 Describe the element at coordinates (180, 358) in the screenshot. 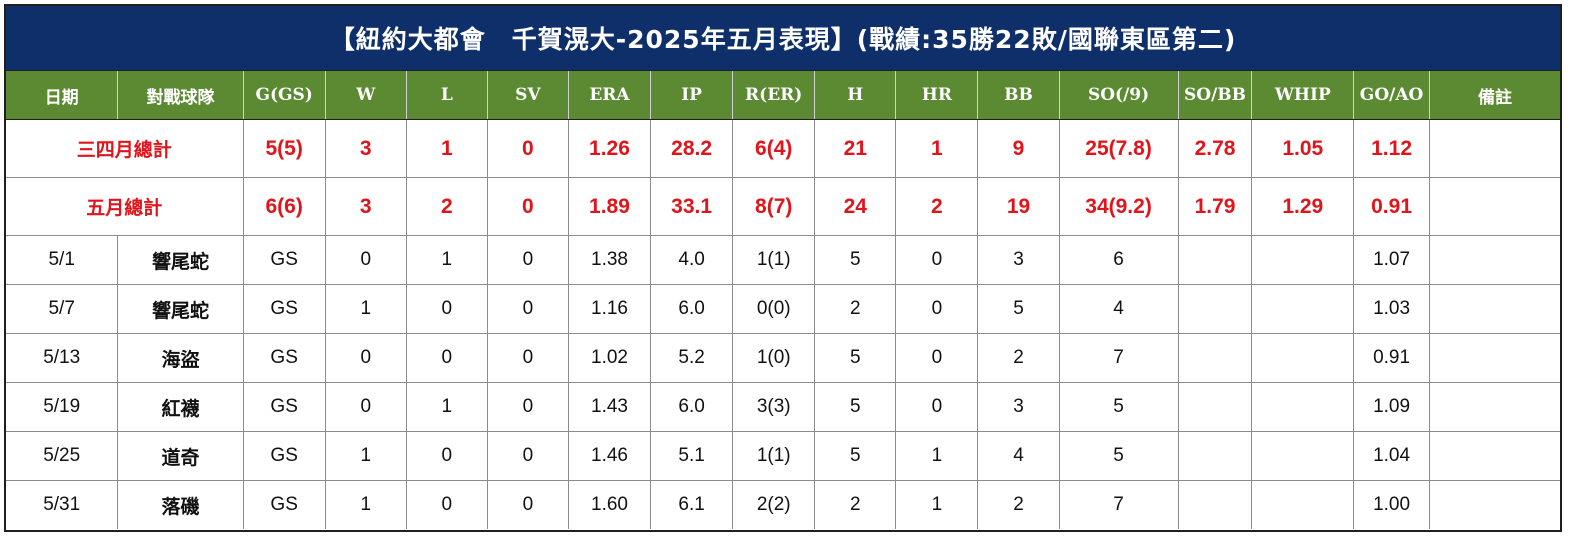

I see `cell-opponent: 海盜` at that location.